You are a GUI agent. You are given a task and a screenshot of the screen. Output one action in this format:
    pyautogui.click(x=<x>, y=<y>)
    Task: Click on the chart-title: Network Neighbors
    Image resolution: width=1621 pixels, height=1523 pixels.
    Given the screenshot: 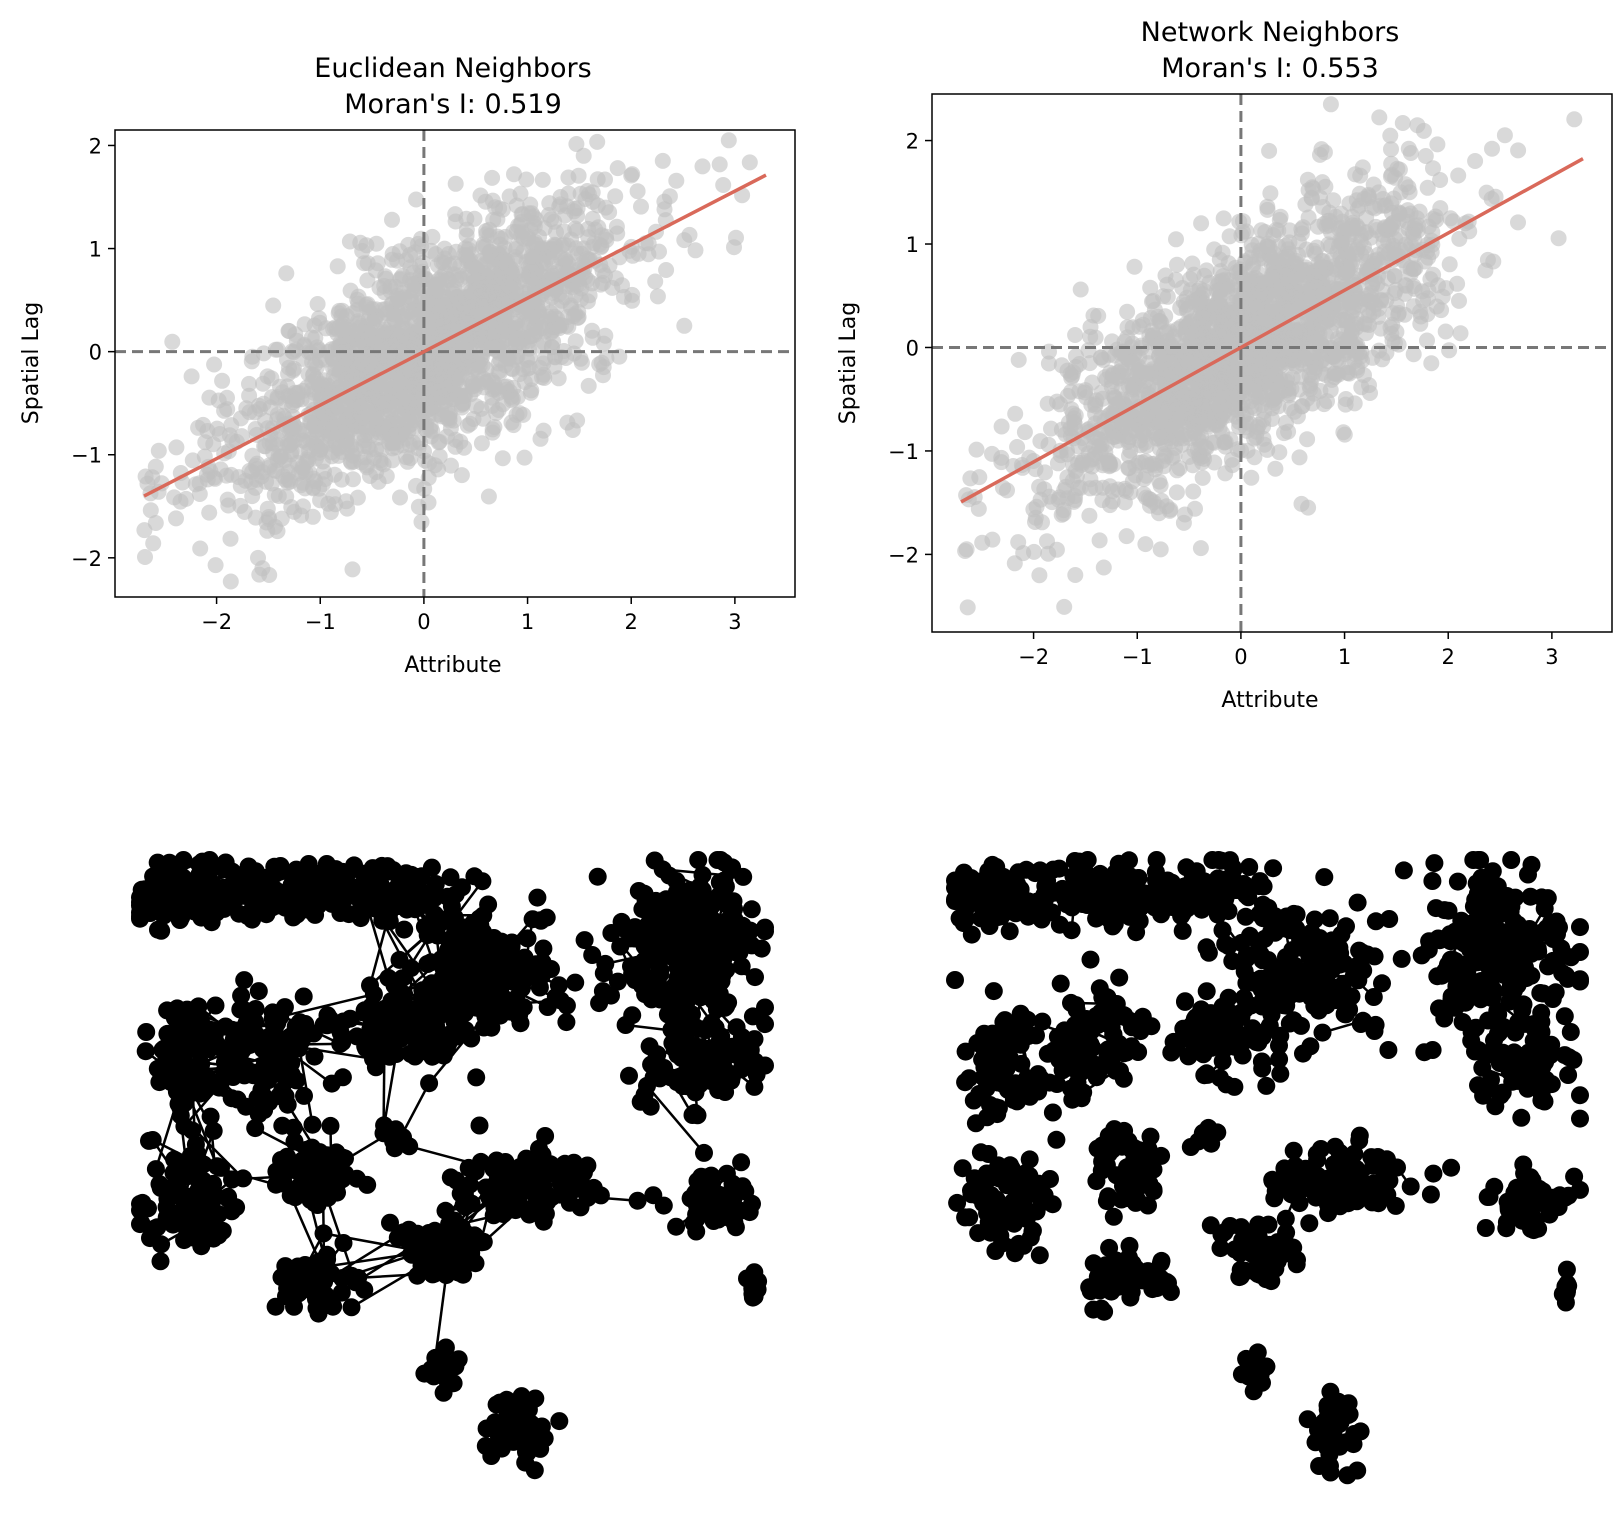 What is the action you would take?
    pyautogui.click(x=1270, y=32)
    